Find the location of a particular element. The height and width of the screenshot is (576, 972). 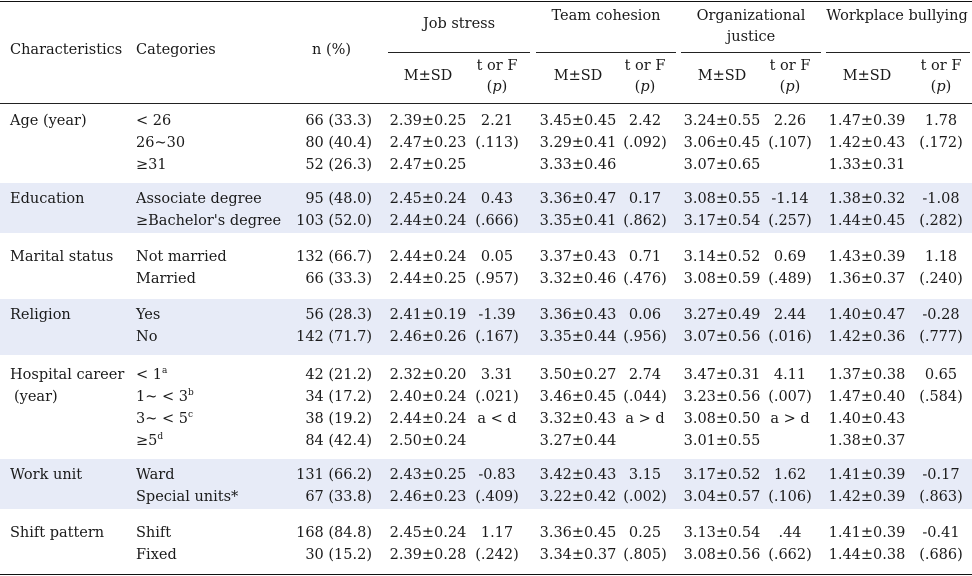

category-text: Shift is located at coordinates (154, 533).